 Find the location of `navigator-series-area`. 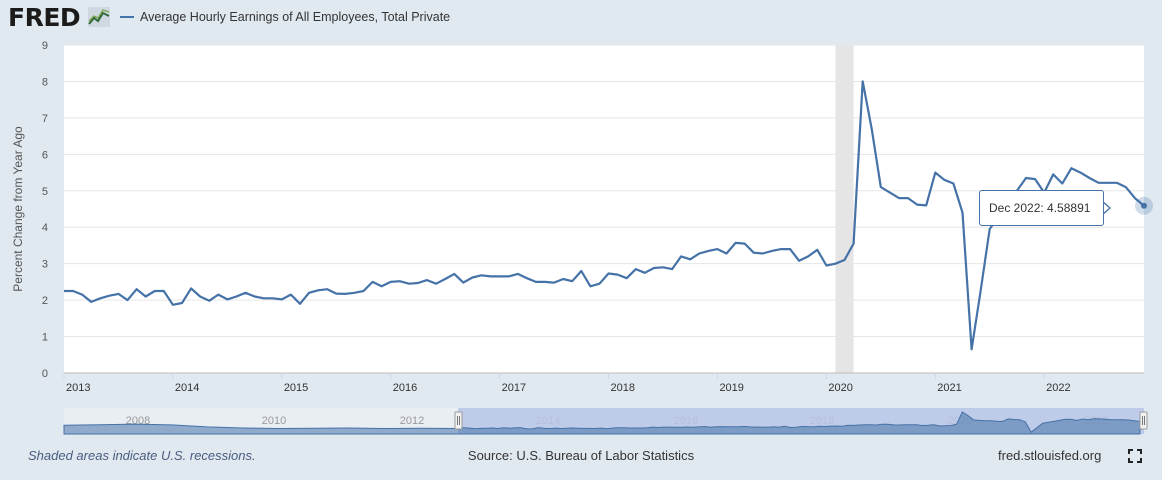

navigator-series-area is located at coordinates (602, 423).